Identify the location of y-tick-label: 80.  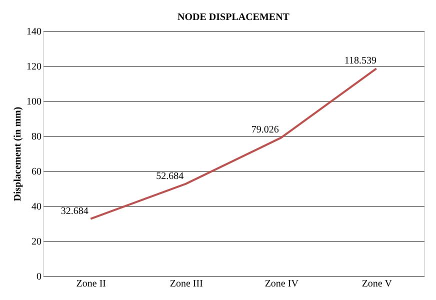
(37, 137).